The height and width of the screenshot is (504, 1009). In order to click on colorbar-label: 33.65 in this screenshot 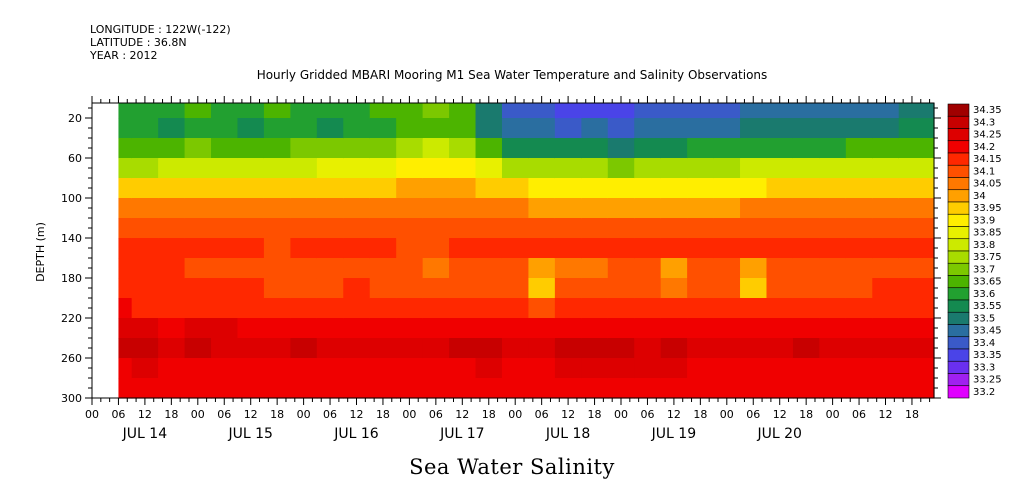, I will do `click(987, 282)`.